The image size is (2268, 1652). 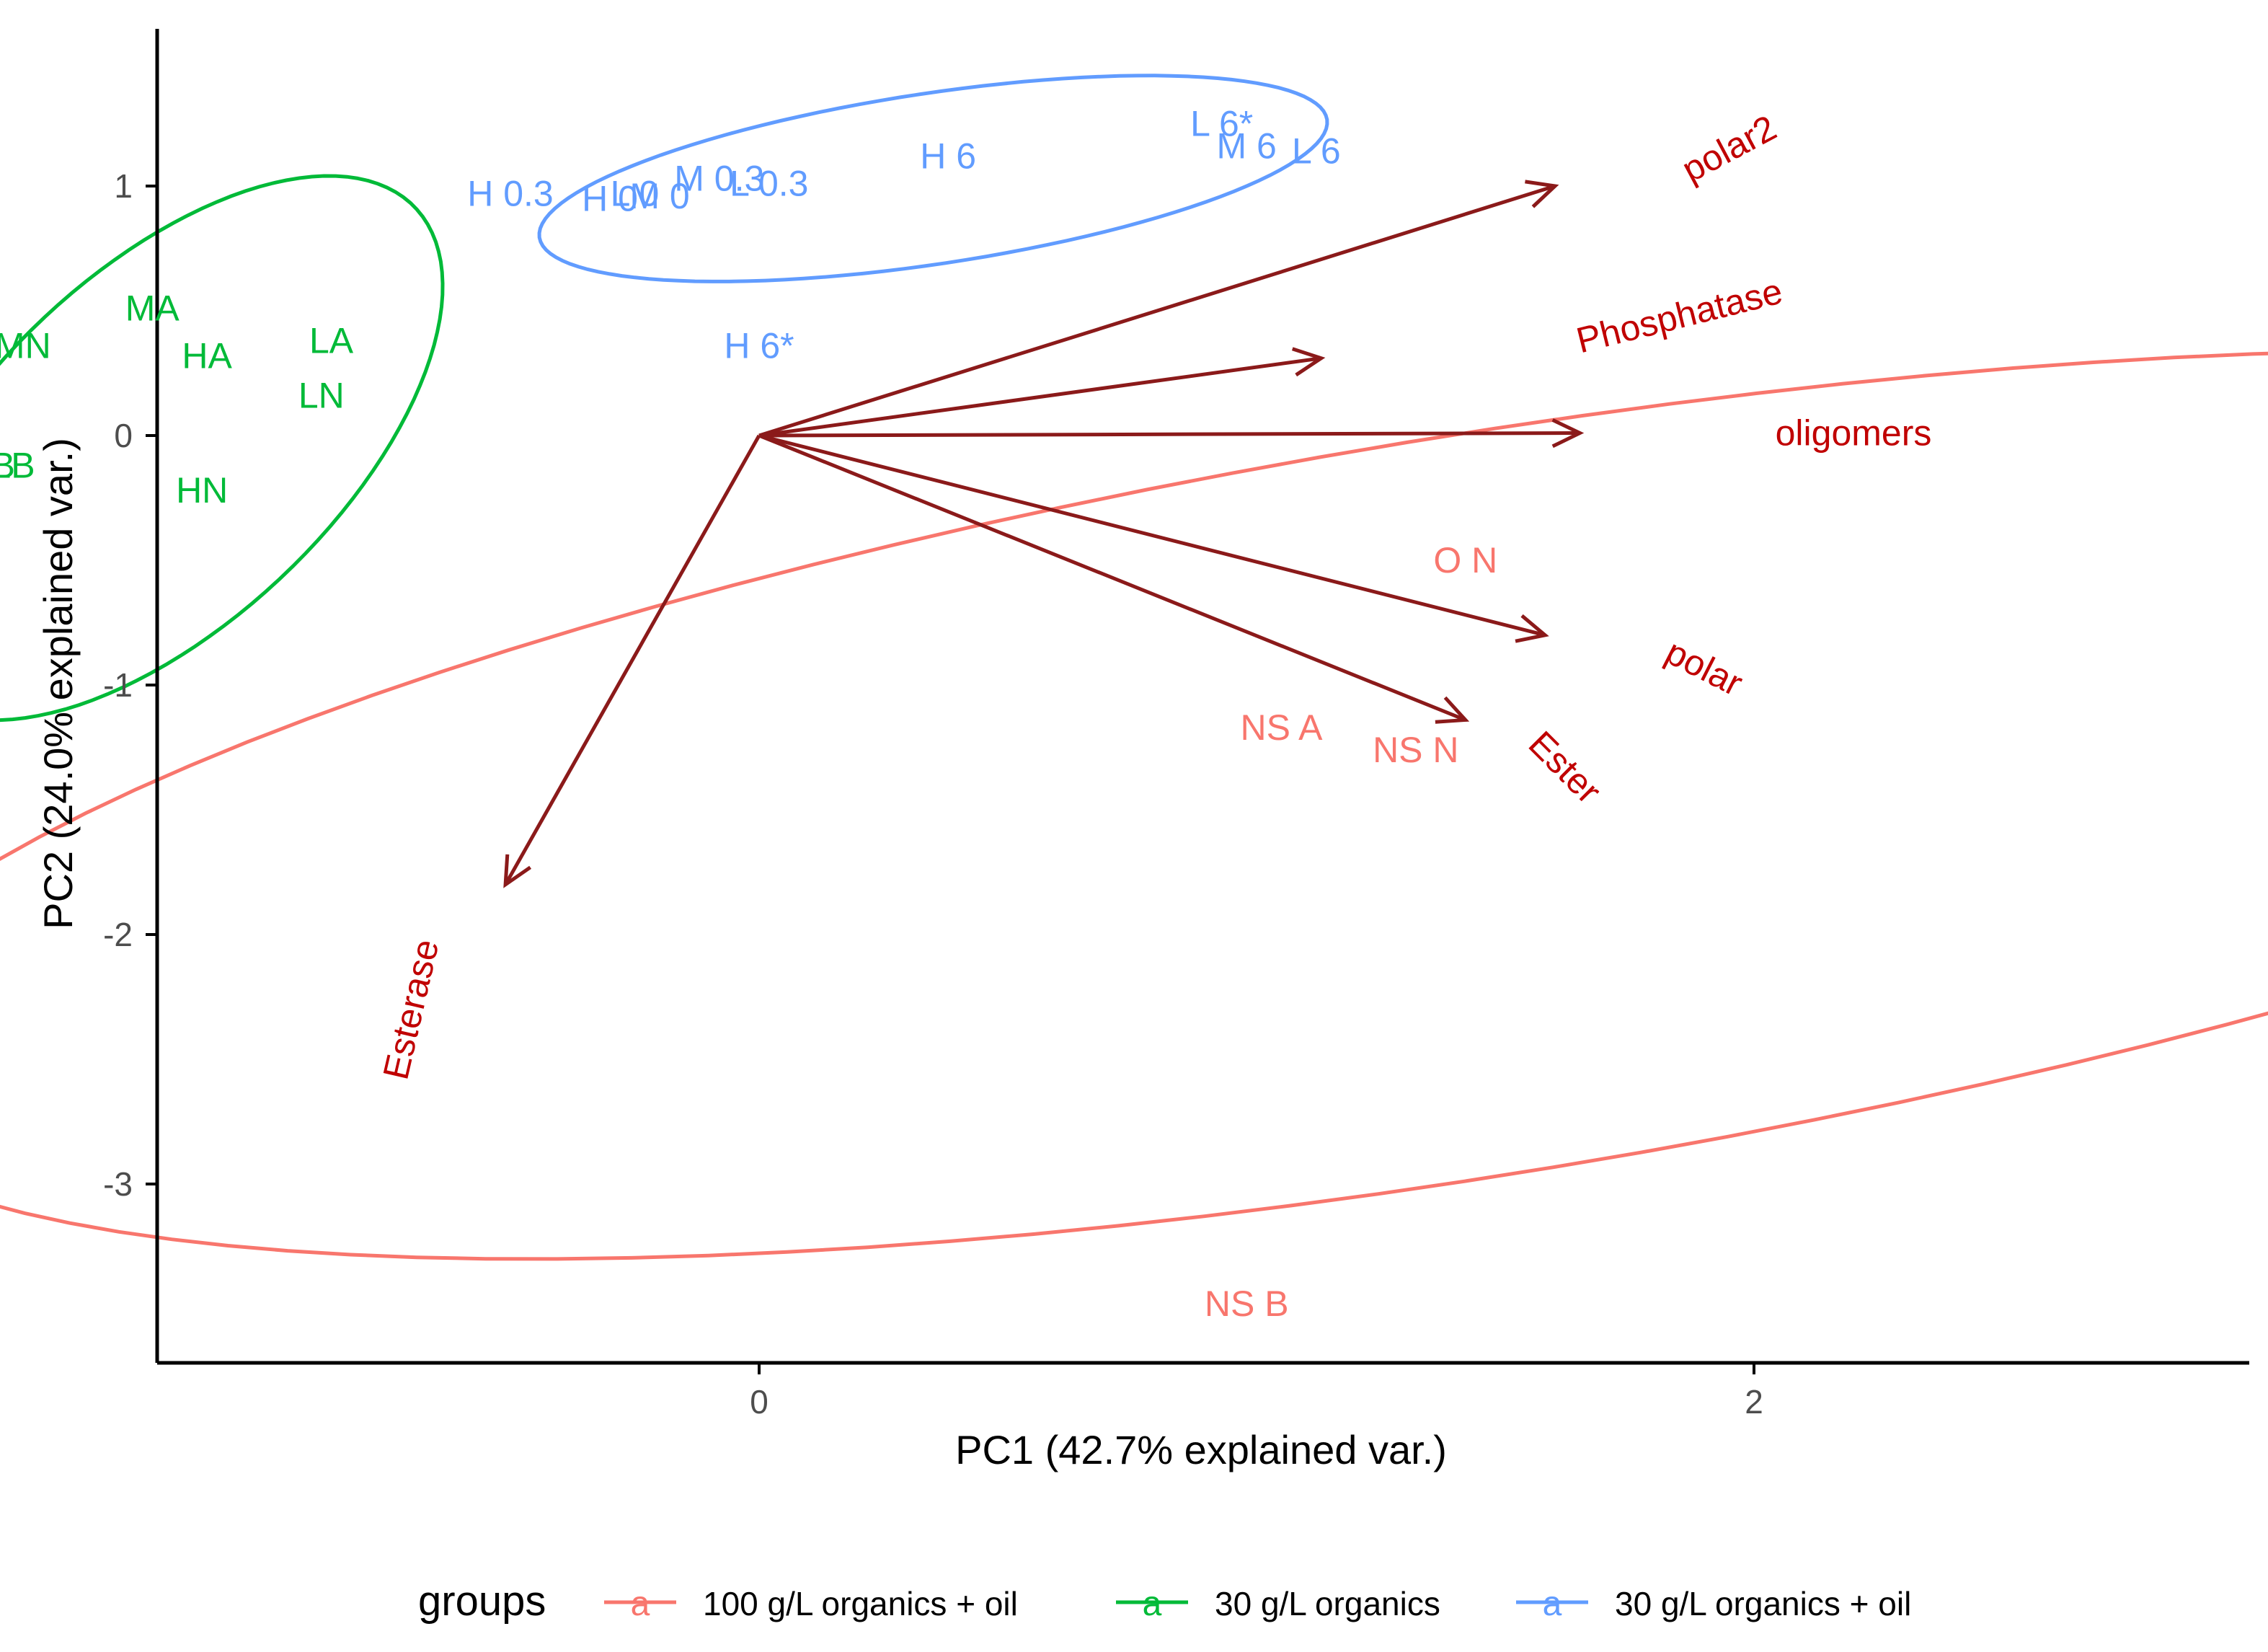 I want to click on legend-label: 100 g/L organics + oil, so click(x=860, y=1603).